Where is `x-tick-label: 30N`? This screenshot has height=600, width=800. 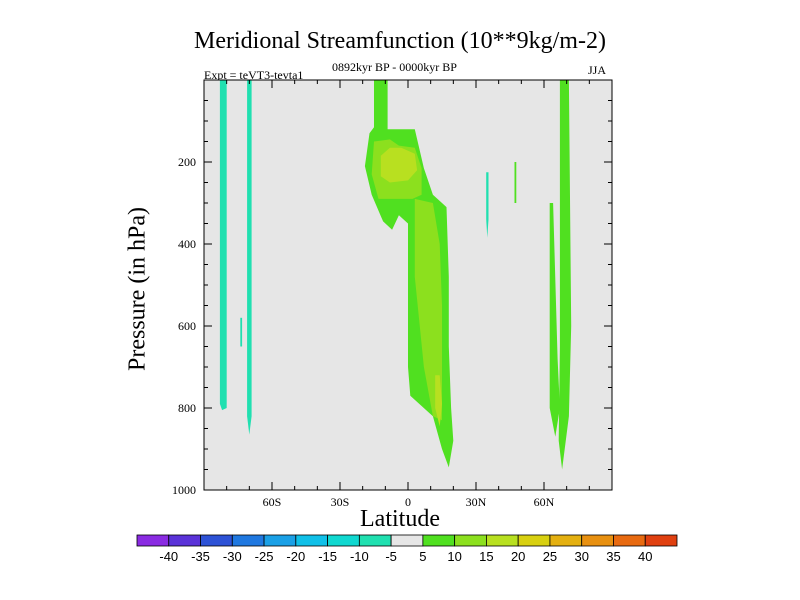 x-tick-label: 30N is located at coordinates (476, 502).